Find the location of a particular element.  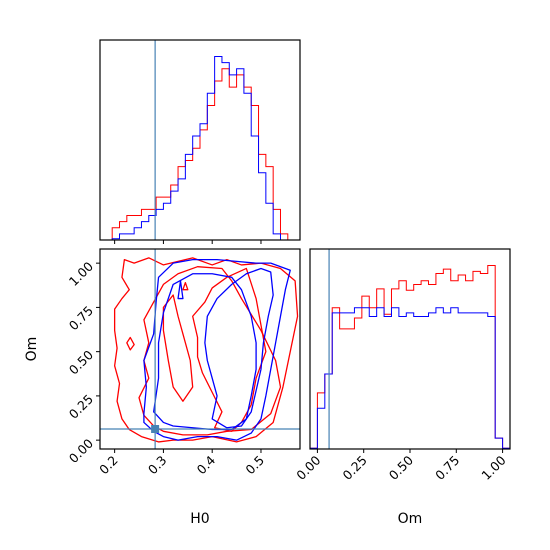

h0-histogram-frame is located at coordinates (200, 140).